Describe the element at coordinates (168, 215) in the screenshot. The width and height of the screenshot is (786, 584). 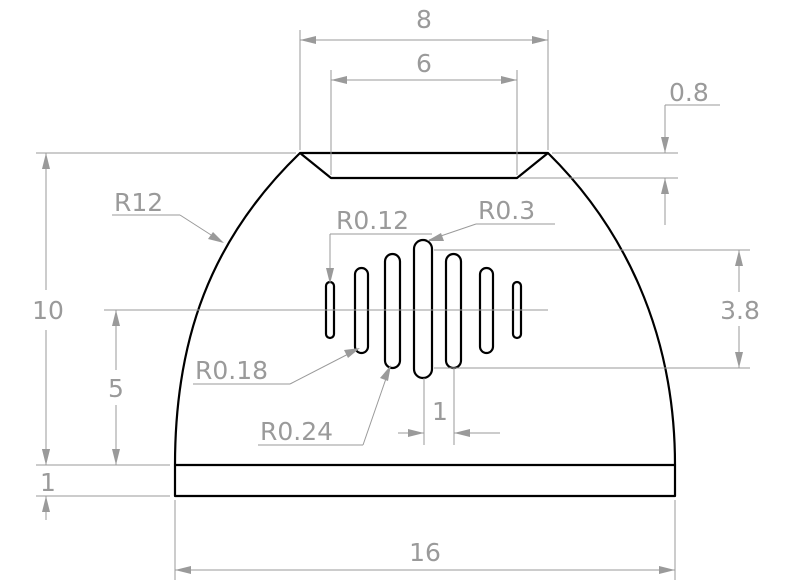
I see `leader-outer-radius: R12` at that location.